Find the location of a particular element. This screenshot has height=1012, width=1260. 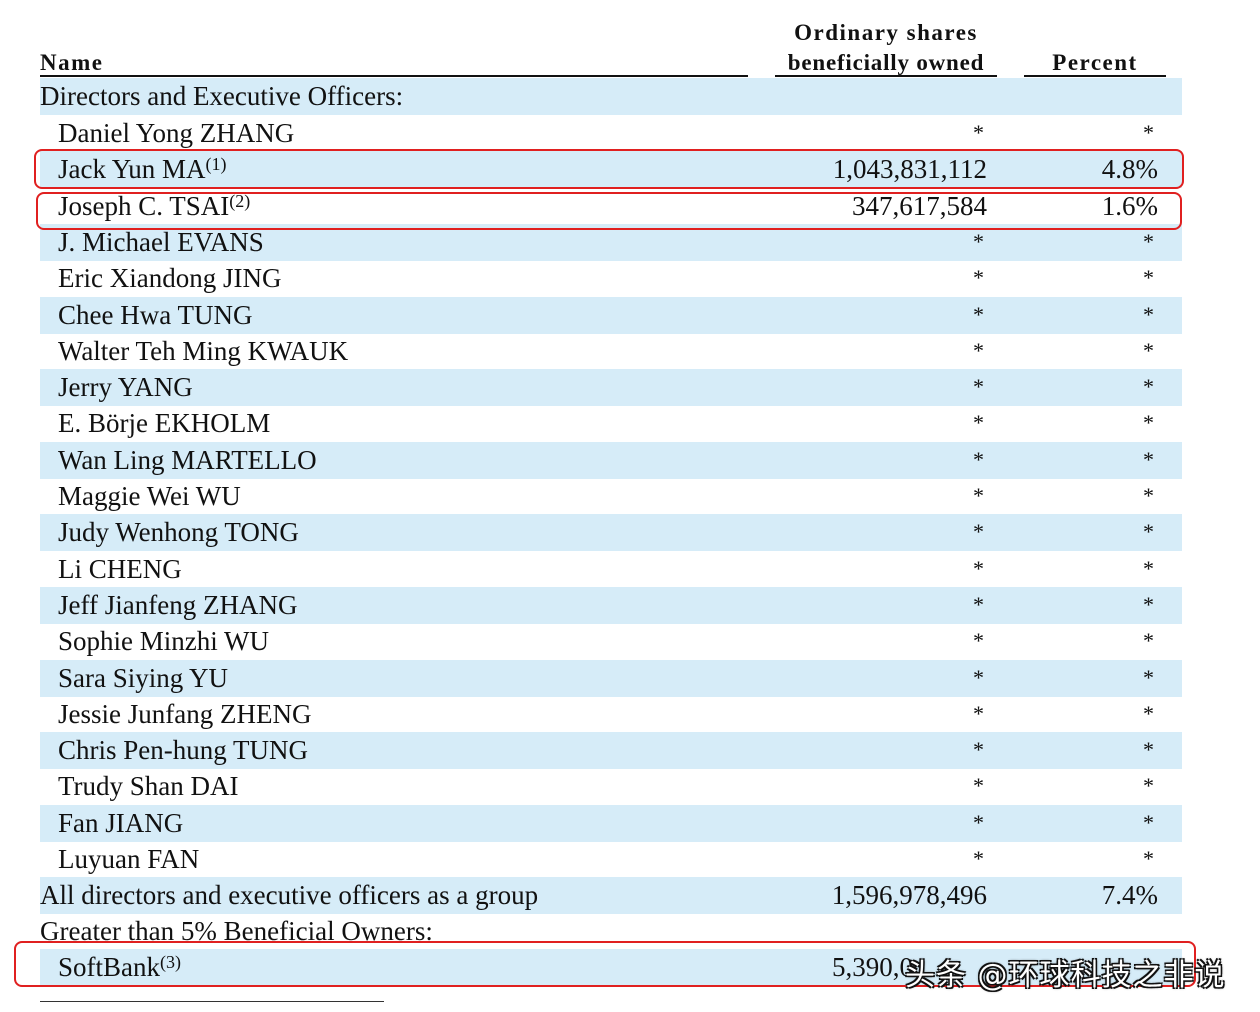

column-header-shares-line2: beneficially owned is located at coordinates (886, 62).